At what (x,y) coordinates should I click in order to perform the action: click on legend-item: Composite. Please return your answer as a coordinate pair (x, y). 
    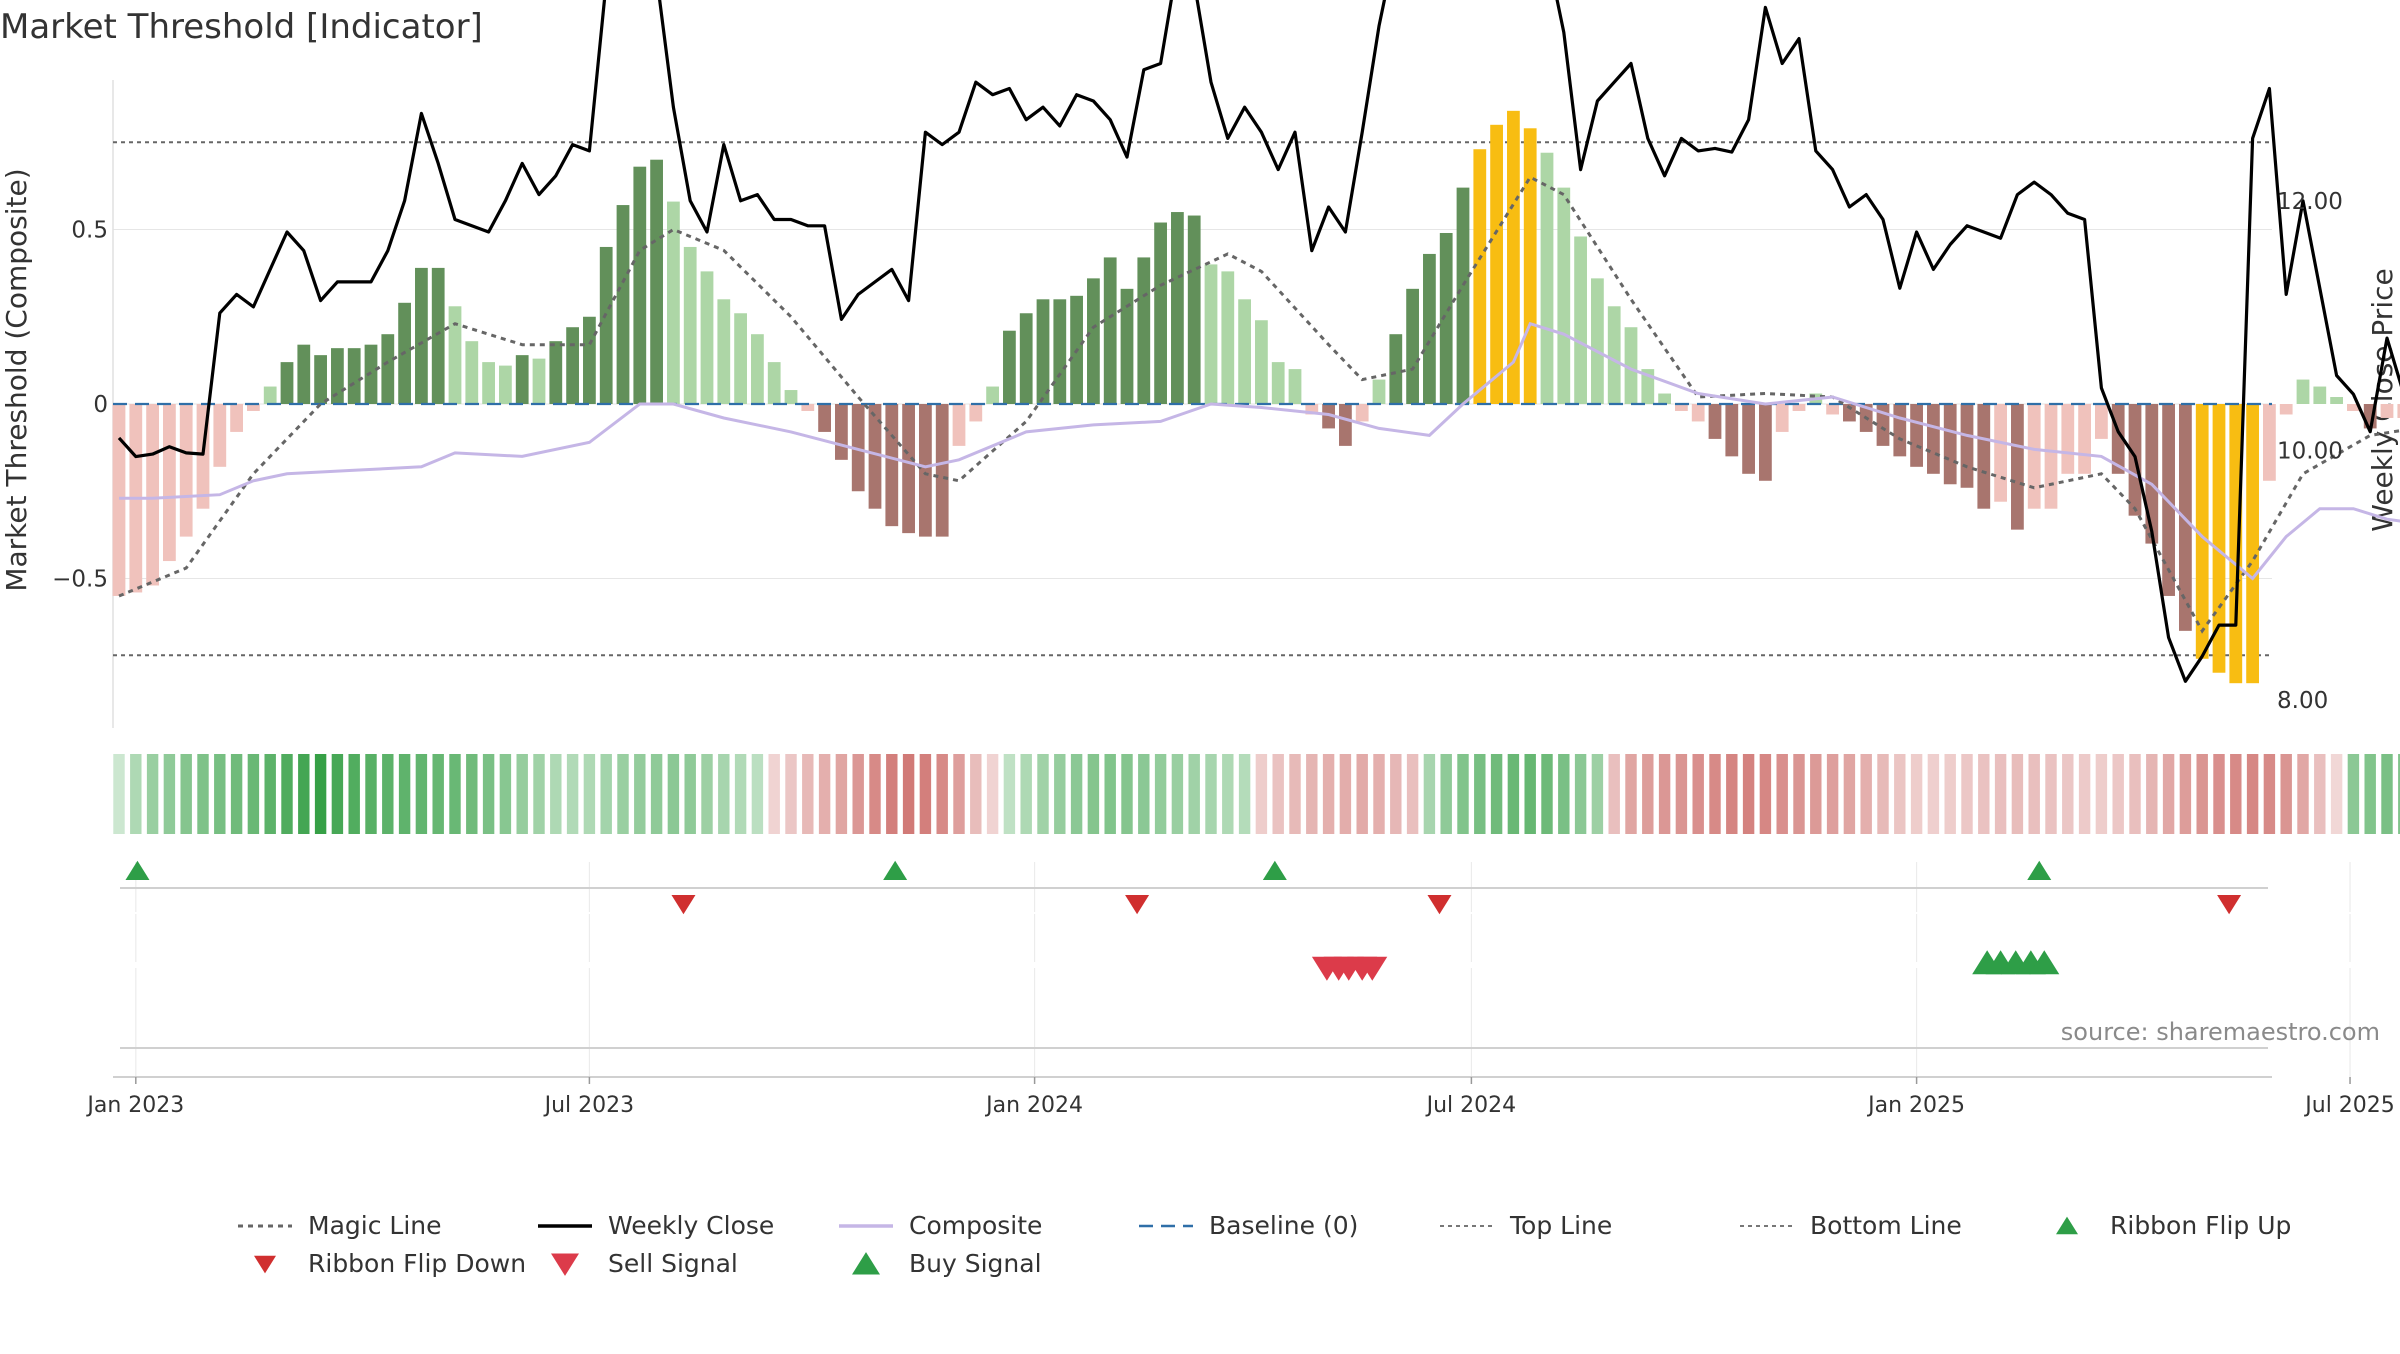
    Looking at the image, I should click on (940, 1225).